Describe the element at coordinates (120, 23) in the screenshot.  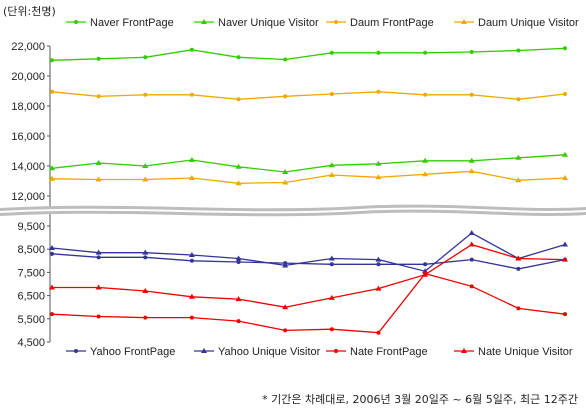
I see `legend-item: Naver FrontPage` at that location.